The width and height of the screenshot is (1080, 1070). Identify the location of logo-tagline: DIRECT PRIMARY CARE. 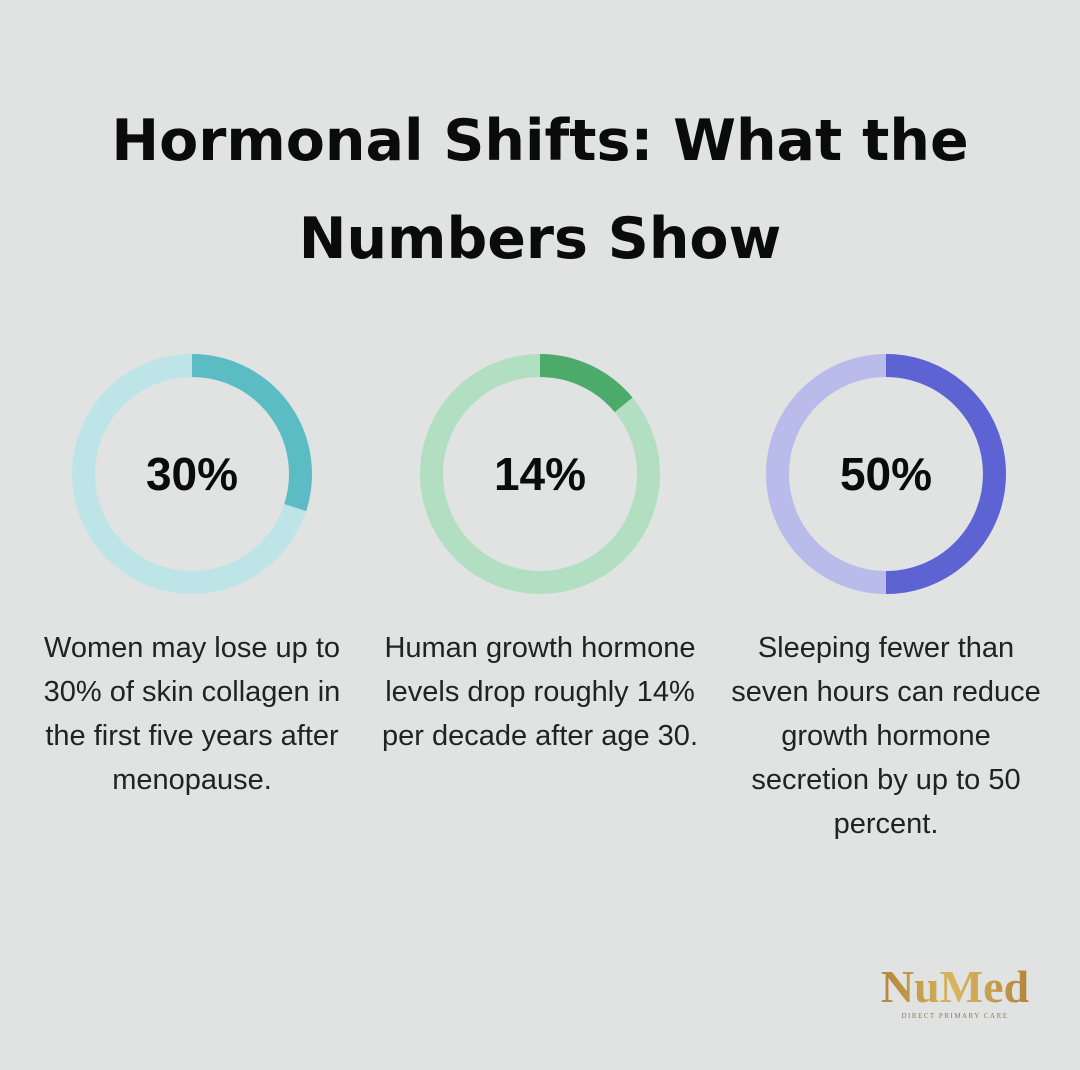
(955, 1016).